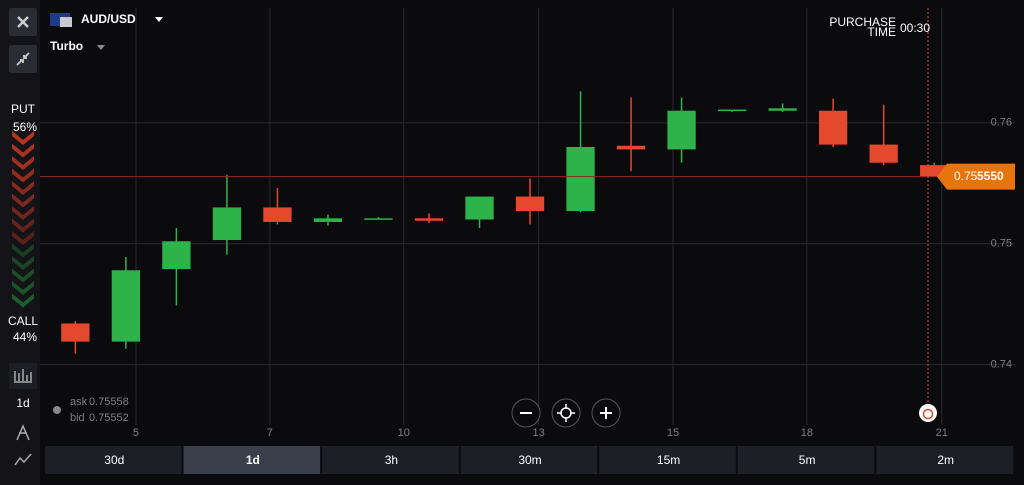  Describe the element at coordinates (25, 337) in the screenshot. I see `call-percent: 44%` at that location.